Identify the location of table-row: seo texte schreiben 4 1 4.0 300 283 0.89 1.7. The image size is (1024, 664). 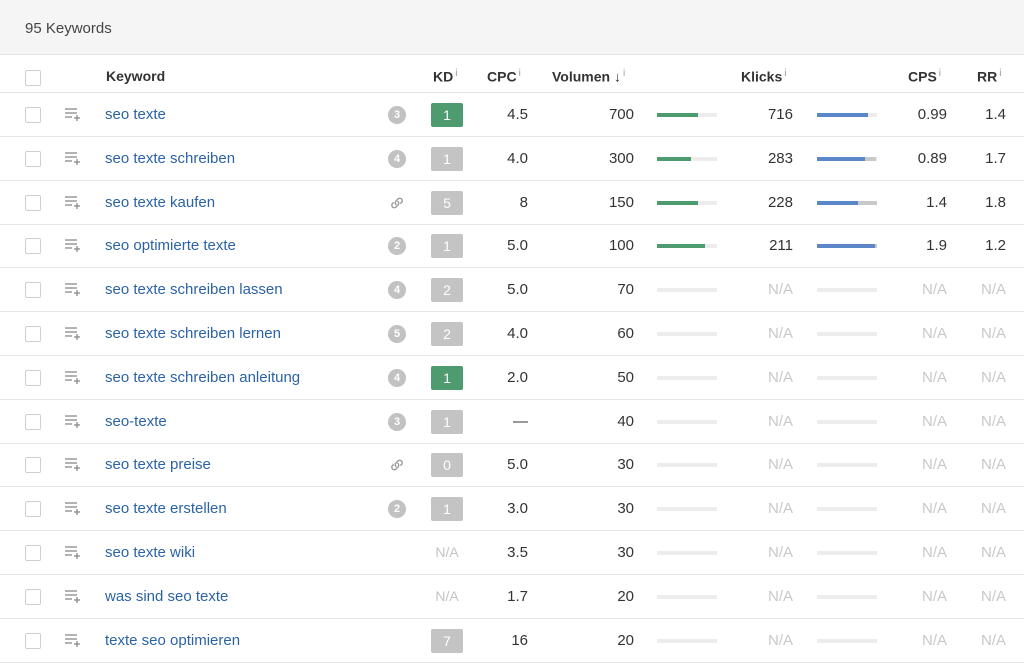
(512, 159).